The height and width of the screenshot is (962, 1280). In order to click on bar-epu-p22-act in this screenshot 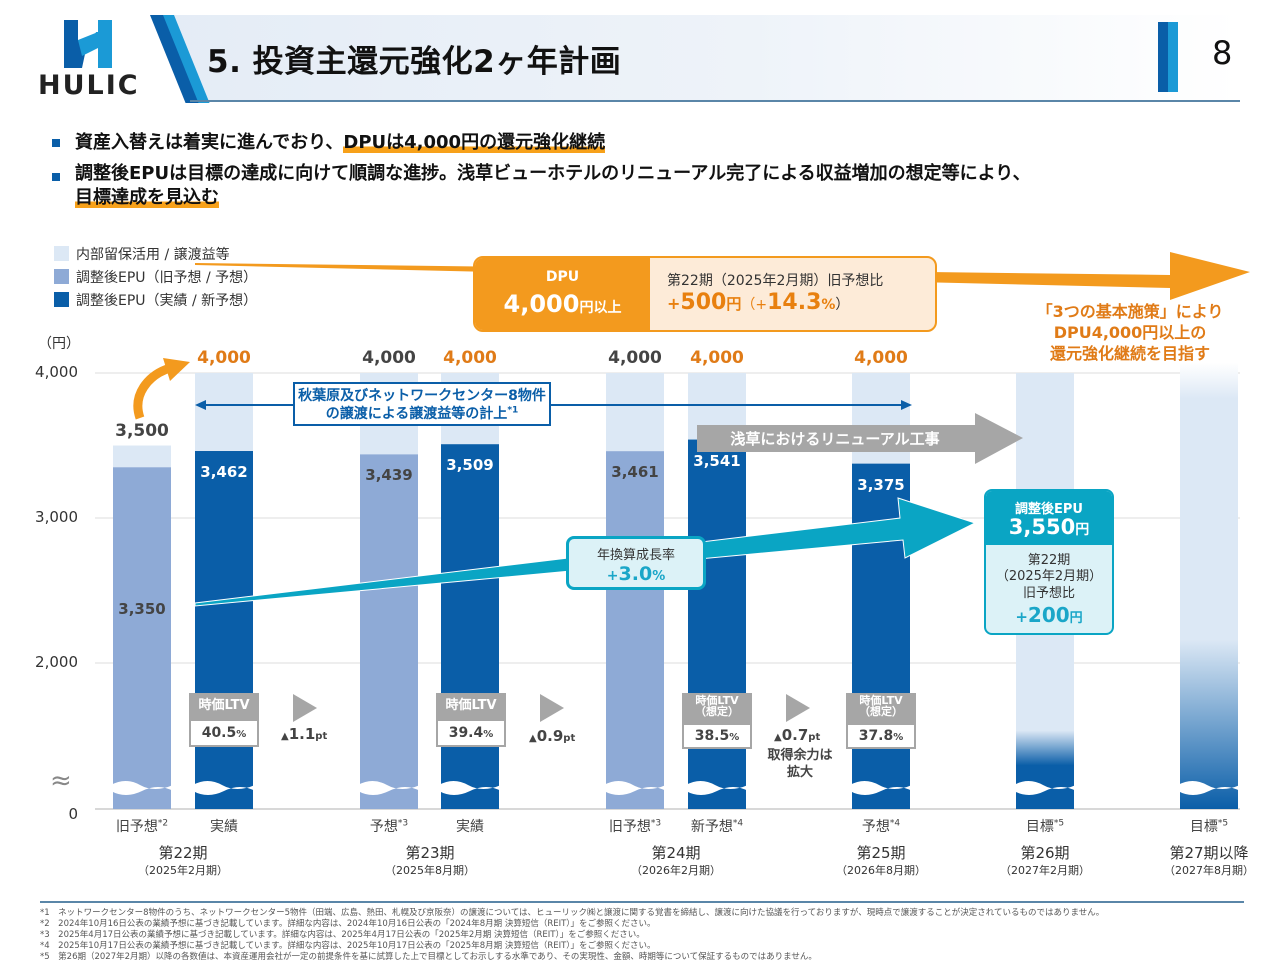, I will do `click(224, 630)`.